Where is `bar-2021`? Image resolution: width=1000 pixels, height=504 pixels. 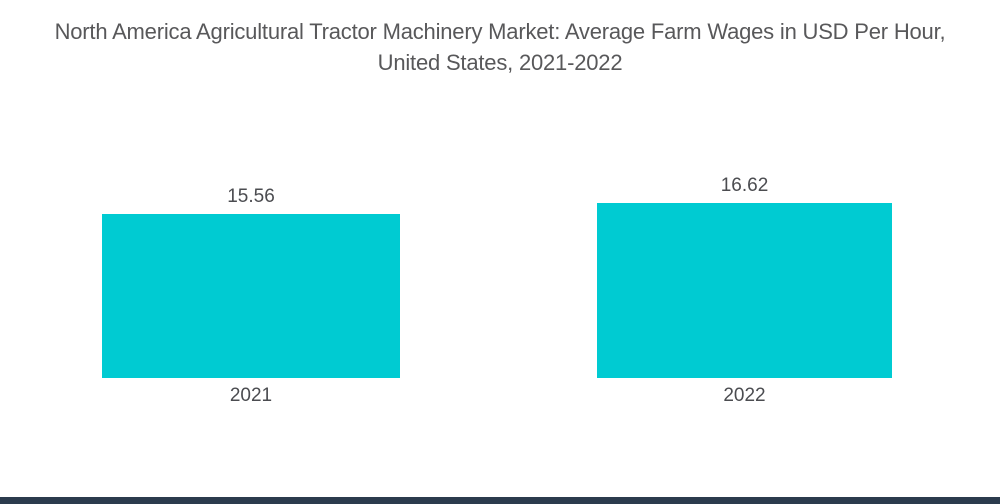 bar-2021 is located at coordinates (251, 296).